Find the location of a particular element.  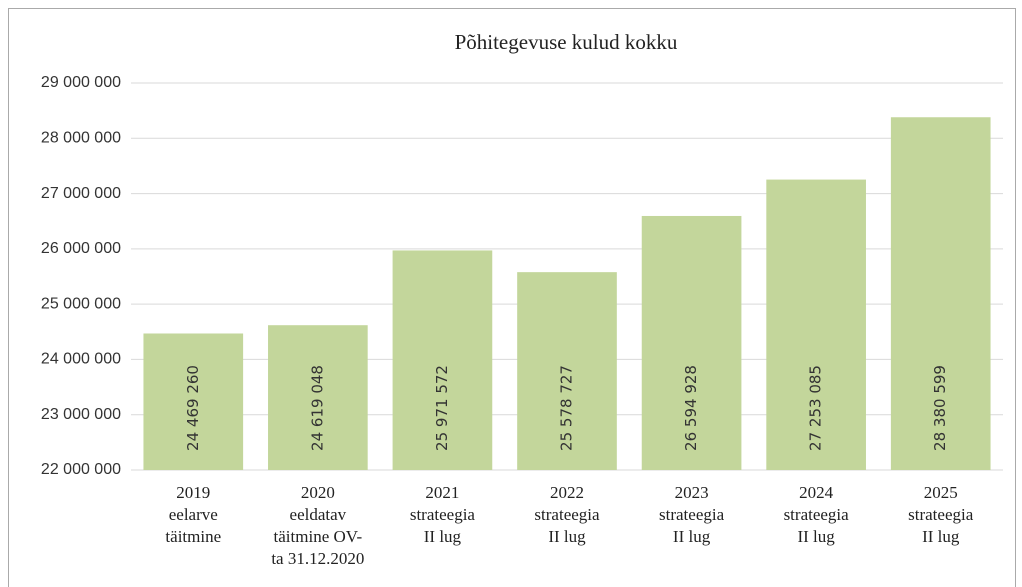

y-tick-label: 24 000 000 is located at coordinates (81, 359).